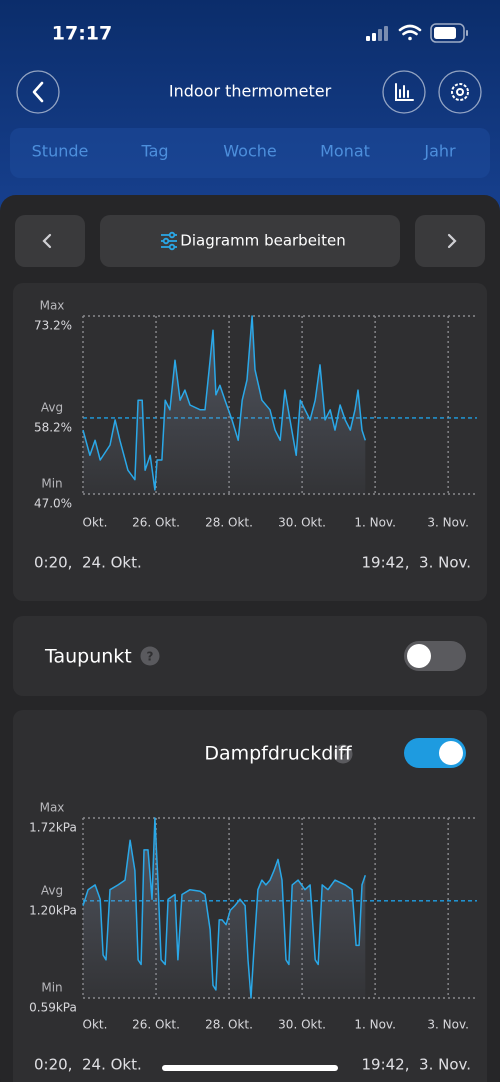 The width and height of the screenshot is (500, 1082). I want to click on y-tick-label: 47.0%, so click(53, 504).